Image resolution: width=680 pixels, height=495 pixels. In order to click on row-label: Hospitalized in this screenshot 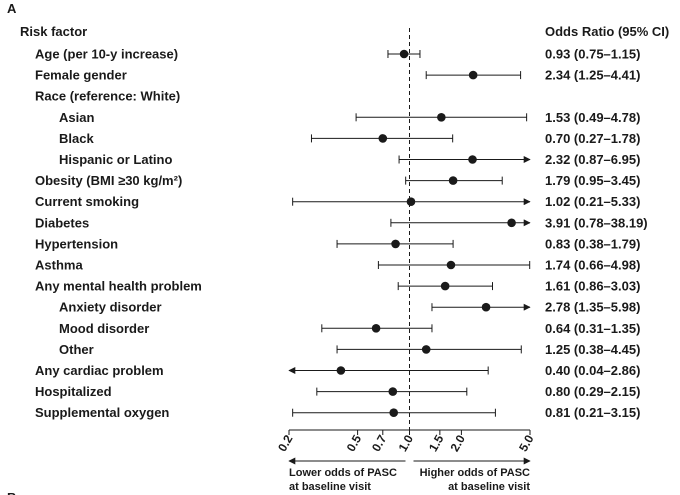, I will do `click(73, 391)`.